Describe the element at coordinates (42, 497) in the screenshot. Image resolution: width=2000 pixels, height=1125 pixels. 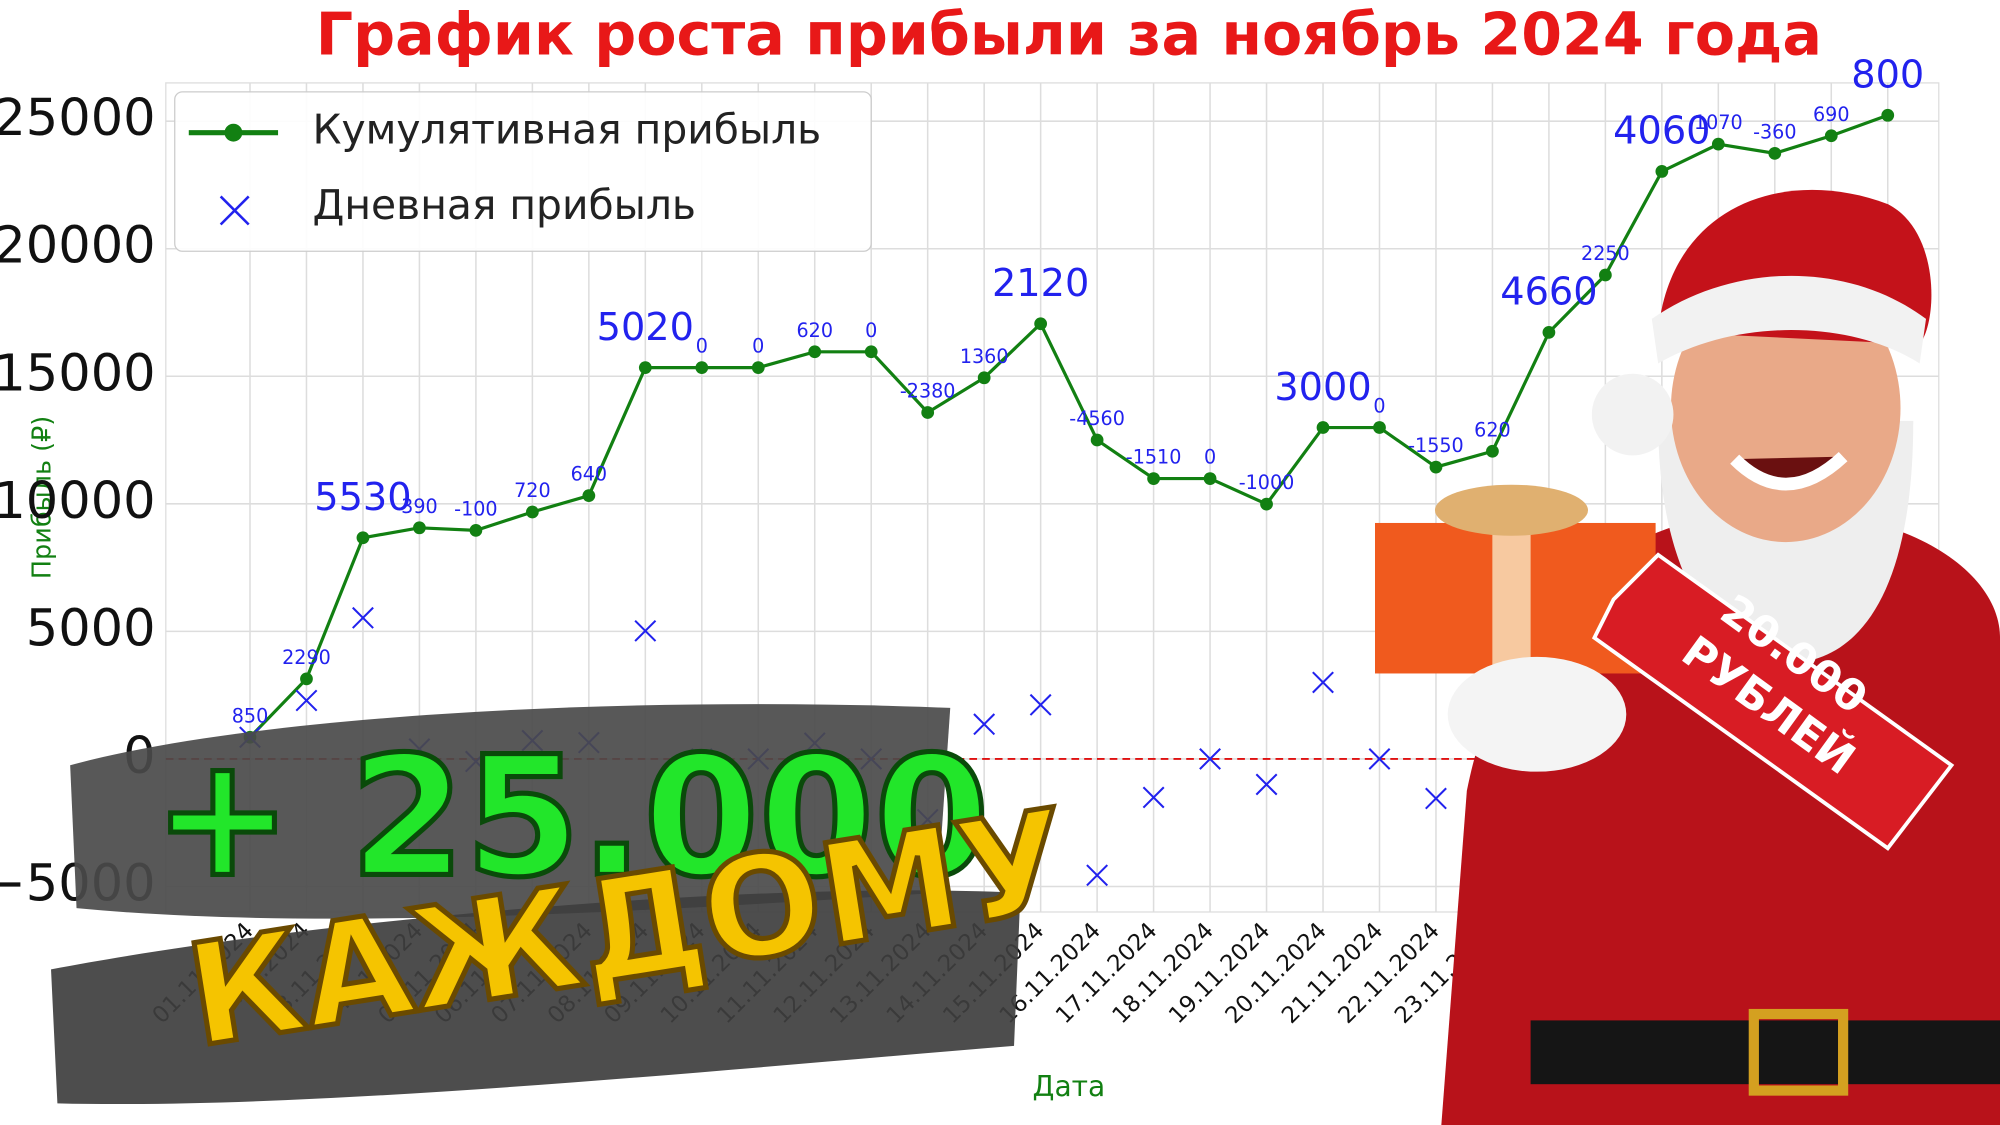
I see `y-axis-label: Прибыль (₽)` at that location.